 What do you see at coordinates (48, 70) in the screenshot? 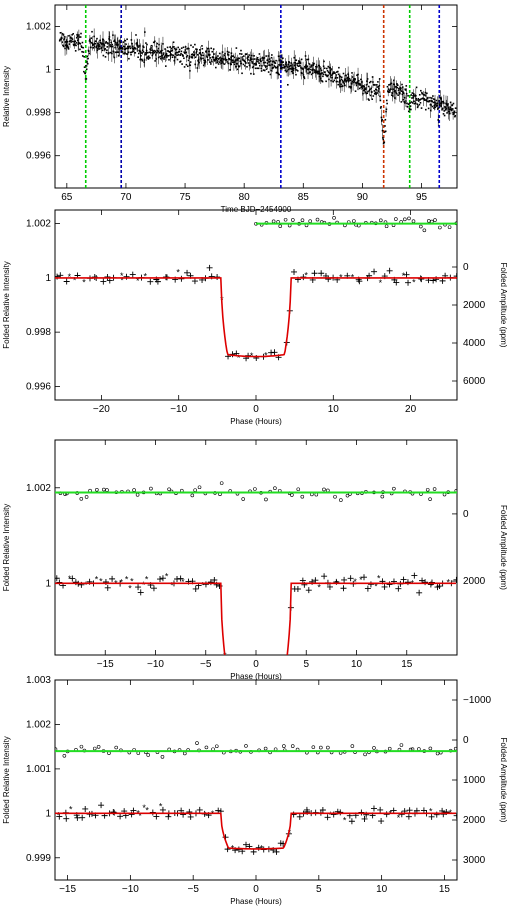
I see `y-tick-label: 1` at bounding box center [48, 70].